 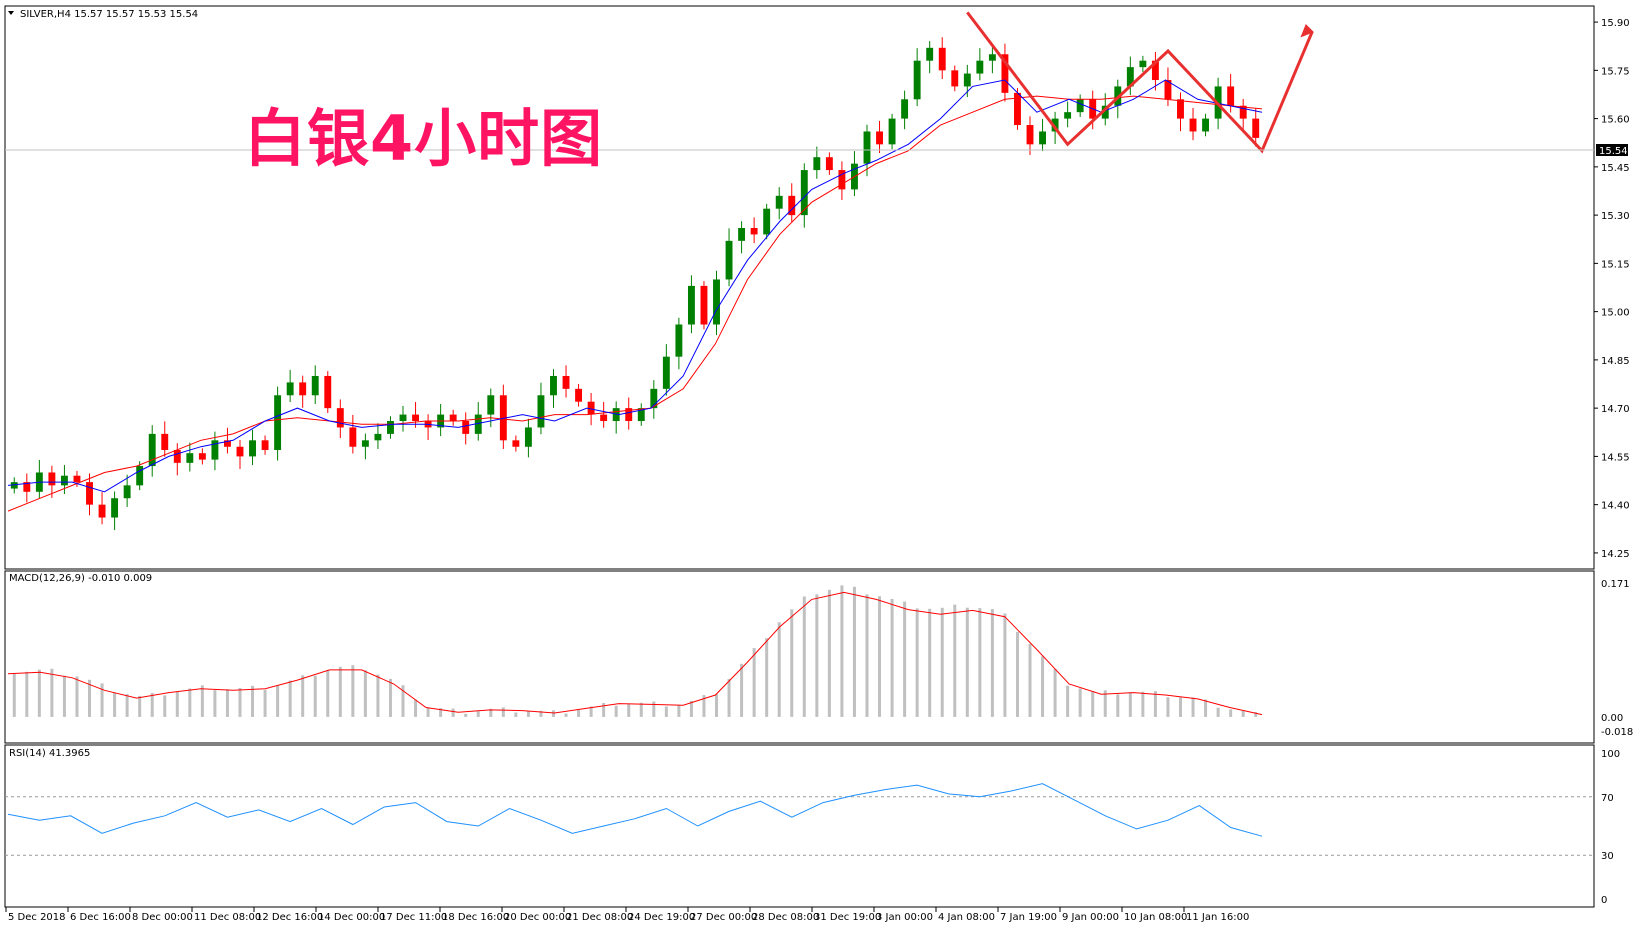 I want to click on time-tick-label: 3 Jan 00:00, so click(x=904, y=917).